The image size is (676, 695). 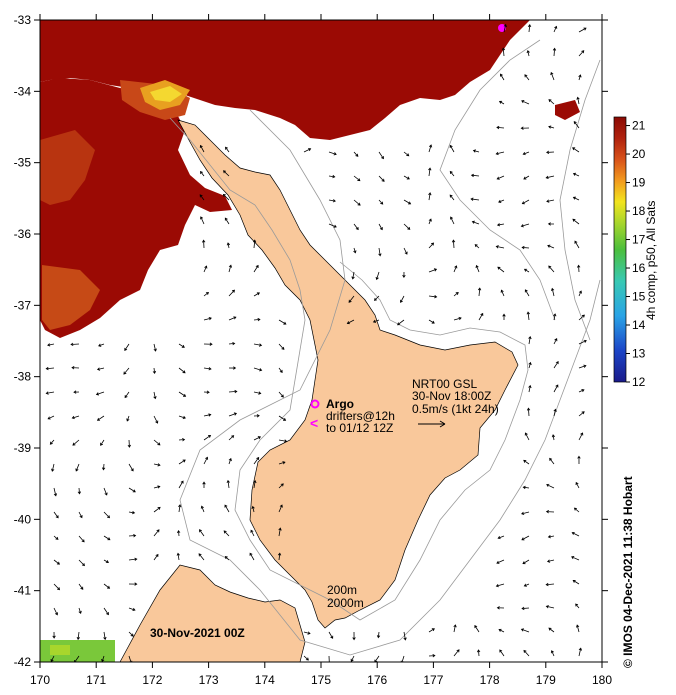 What do you see at coordinates (321, 680) in the screenshot?
I see `x-tick-label: 175` at bounding box center [321, 680].